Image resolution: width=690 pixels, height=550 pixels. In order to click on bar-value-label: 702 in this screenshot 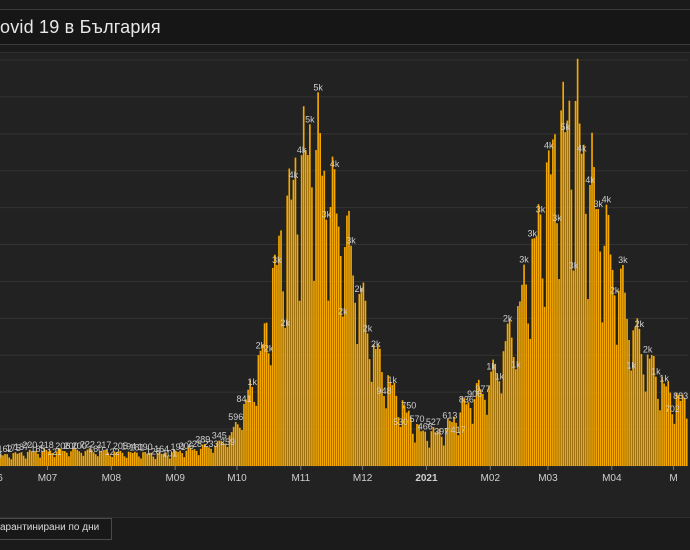, I will do `click(672, 409)`.